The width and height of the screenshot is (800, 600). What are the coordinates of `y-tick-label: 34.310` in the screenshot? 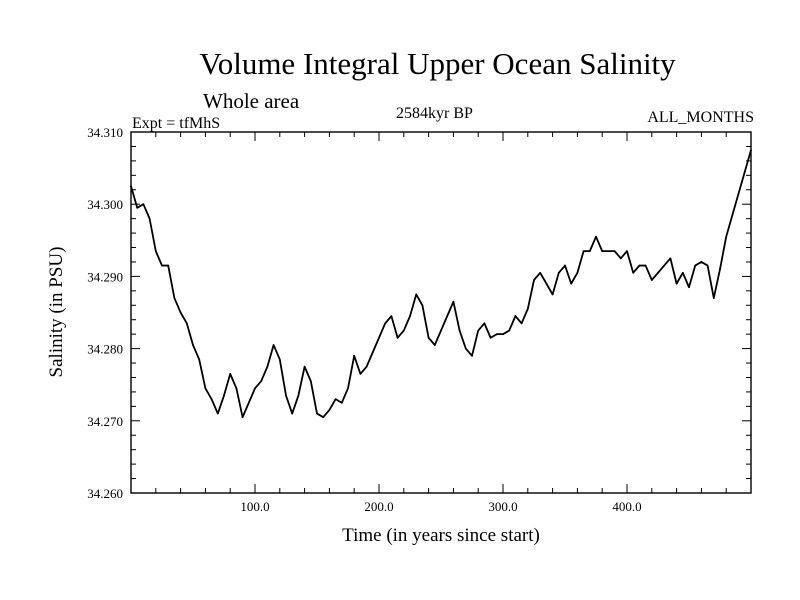 It's located at (105, 132).